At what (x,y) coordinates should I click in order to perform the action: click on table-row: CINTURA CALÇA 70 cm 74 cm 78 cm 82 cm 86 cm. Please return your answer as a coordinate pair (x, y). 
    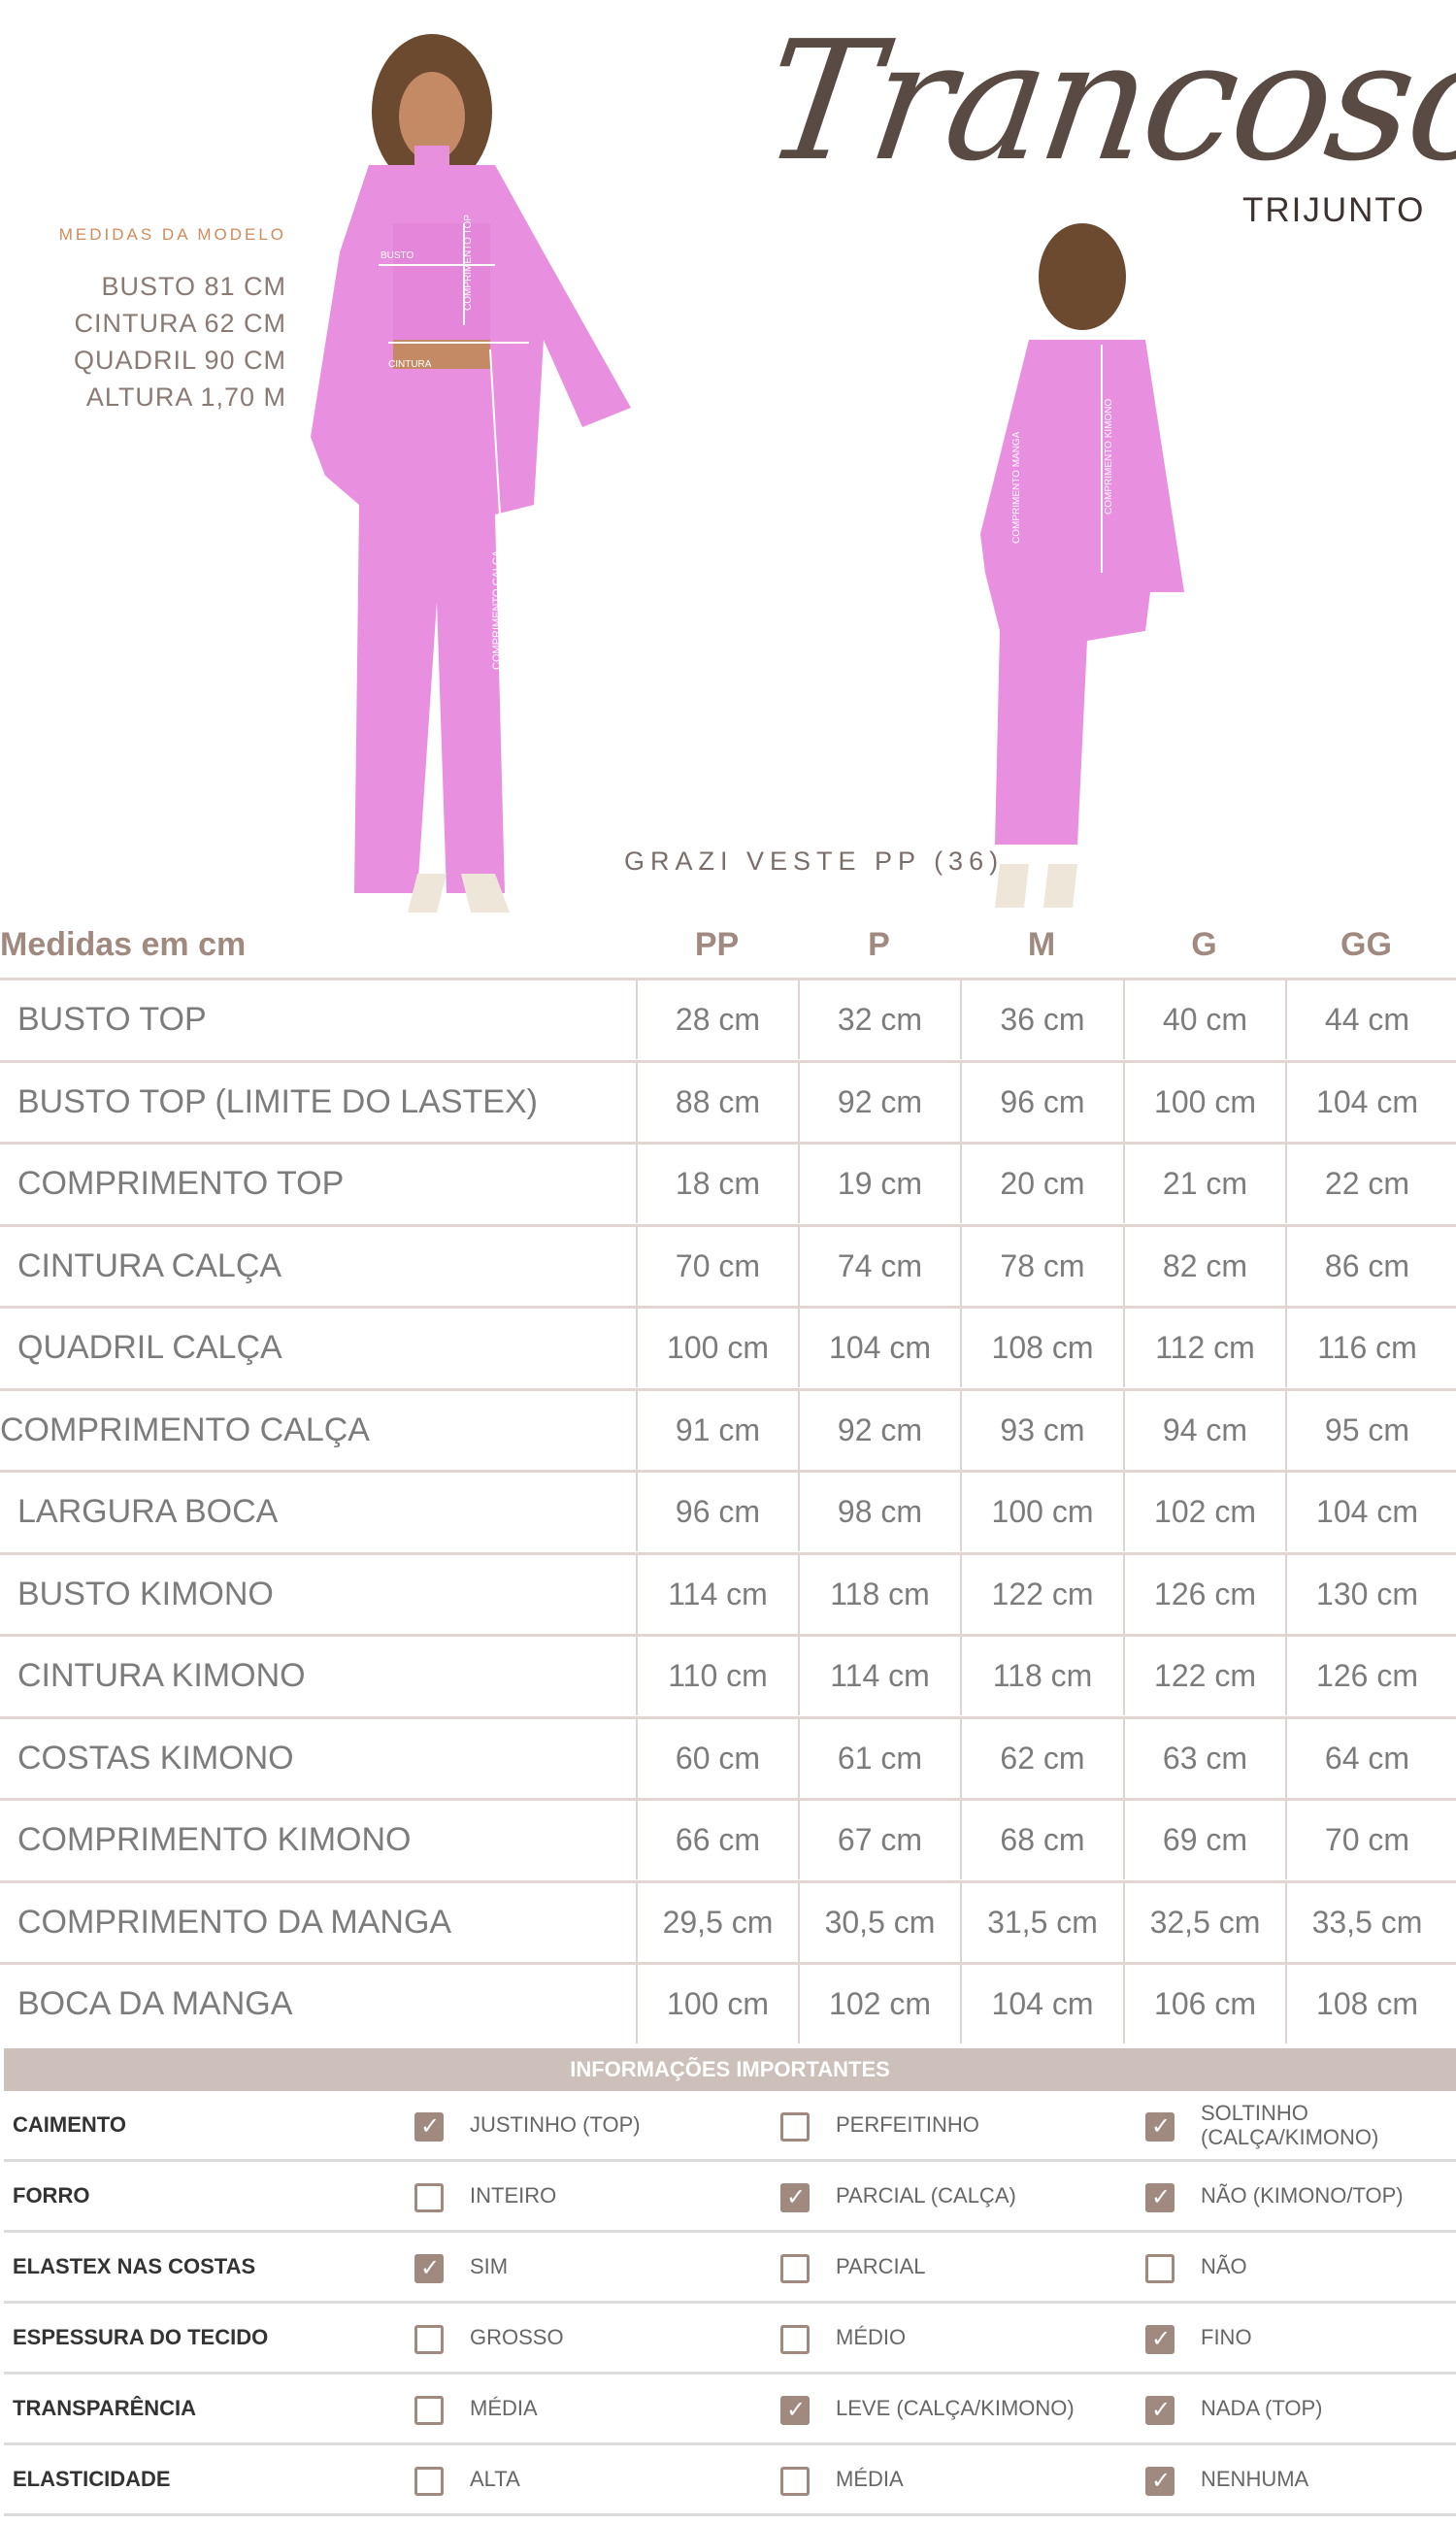
    Looking at the image, I should click on (728, 1264).